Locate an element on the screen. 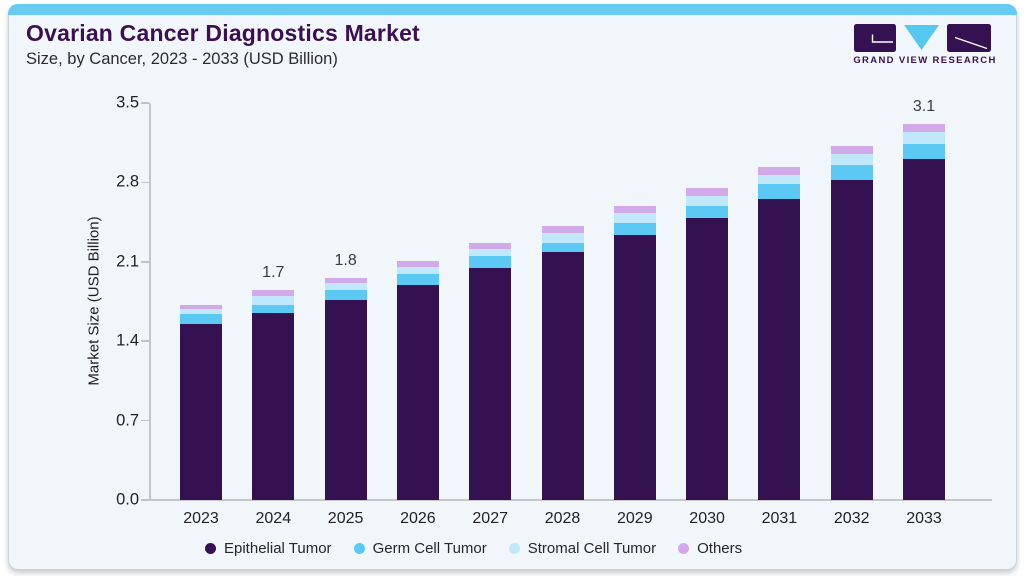  y-tick-label: 2.1 is located at coordinates (127, 261).